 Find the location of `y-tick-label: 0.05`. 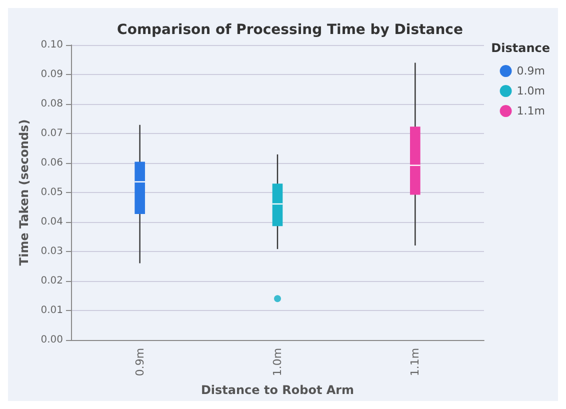

y-tick-label: 0.05 is located at coordinates (51, 192).